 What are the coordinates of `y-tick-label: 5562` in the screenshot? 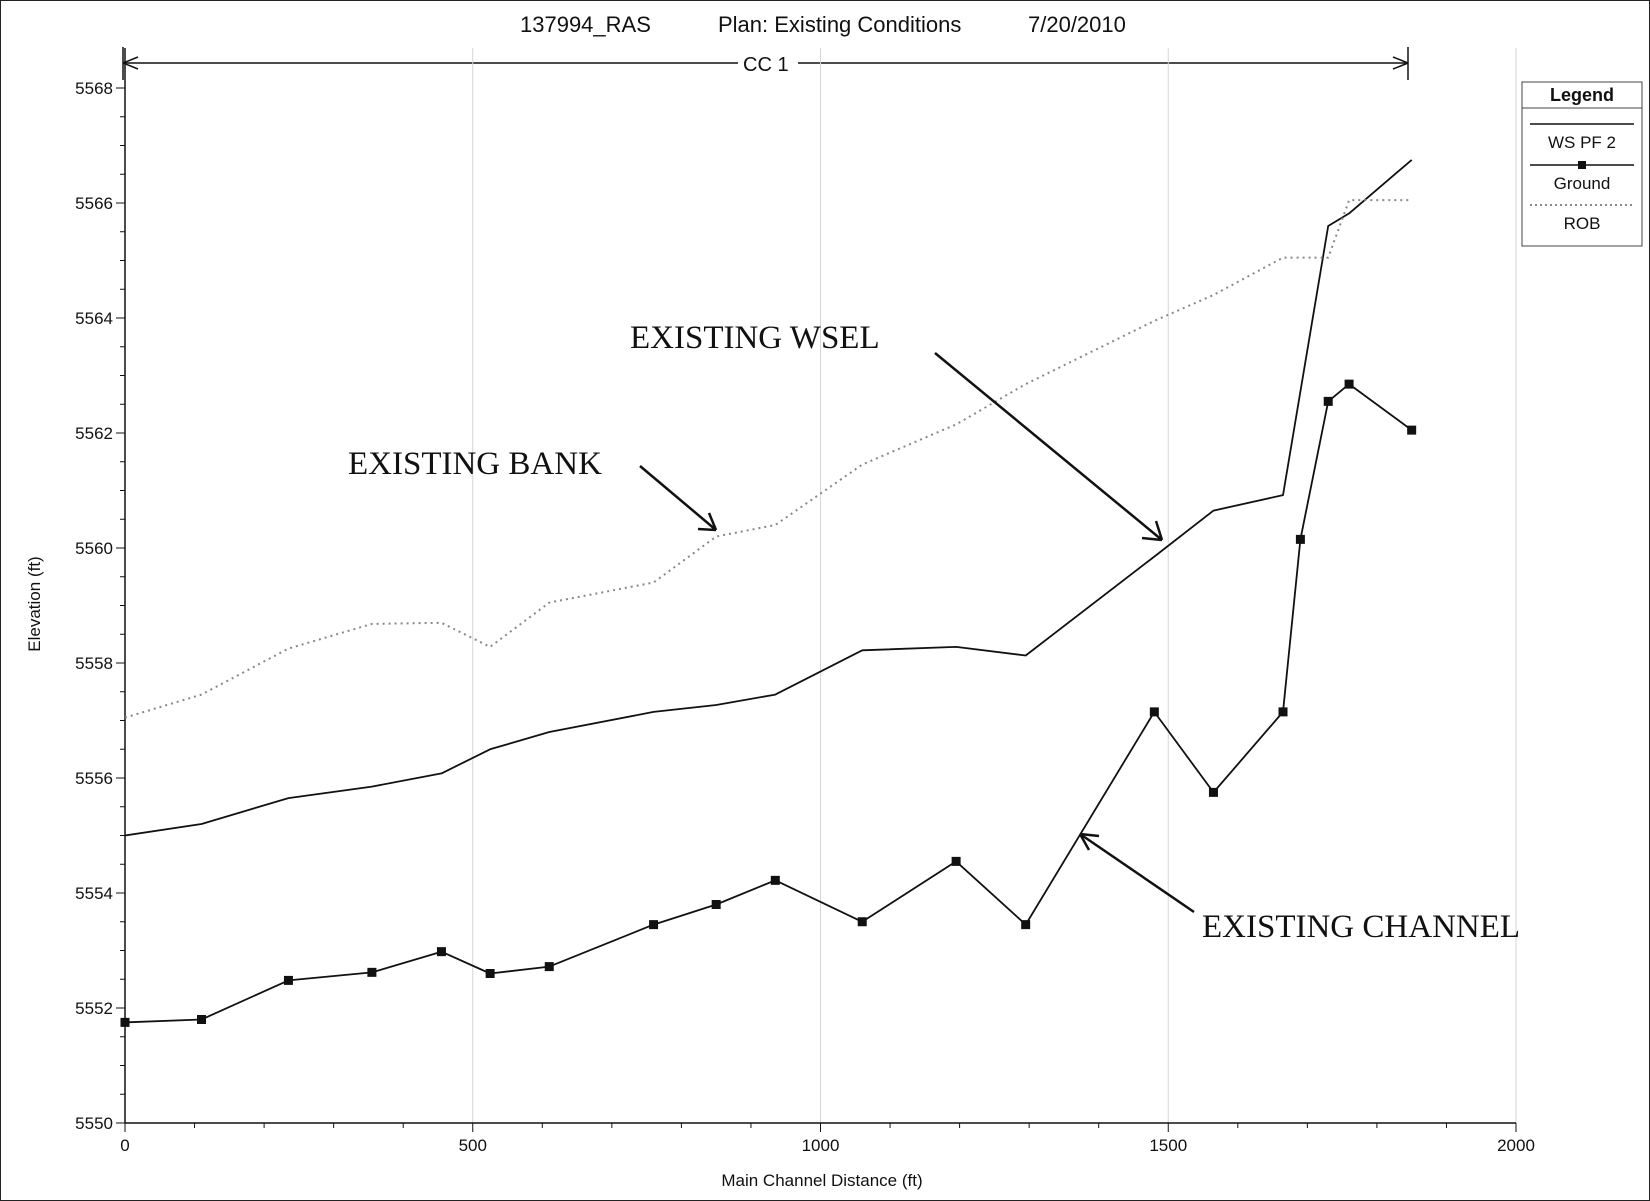 It's located at (94, 433).